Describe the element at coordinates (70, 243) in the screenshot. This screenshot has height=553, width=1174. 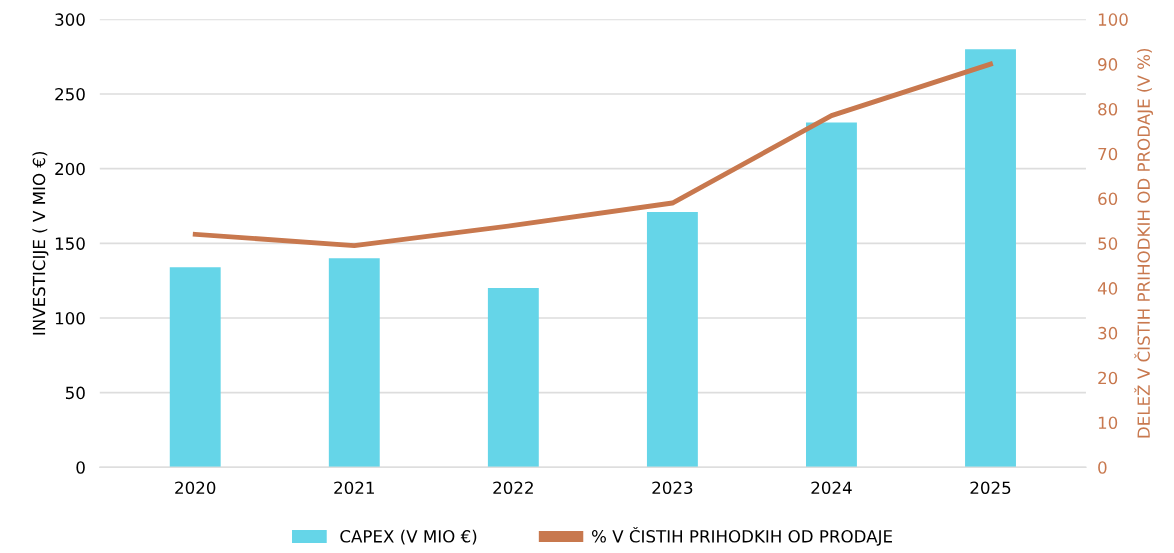
I see `y-tick-label: 150` at that location.